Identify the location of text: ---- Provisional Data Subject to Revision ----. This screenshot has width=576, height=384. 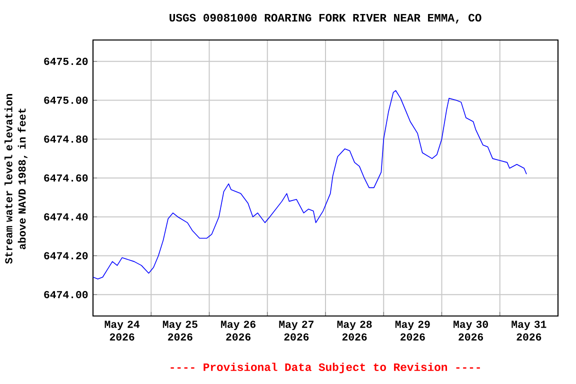
(325, 368).